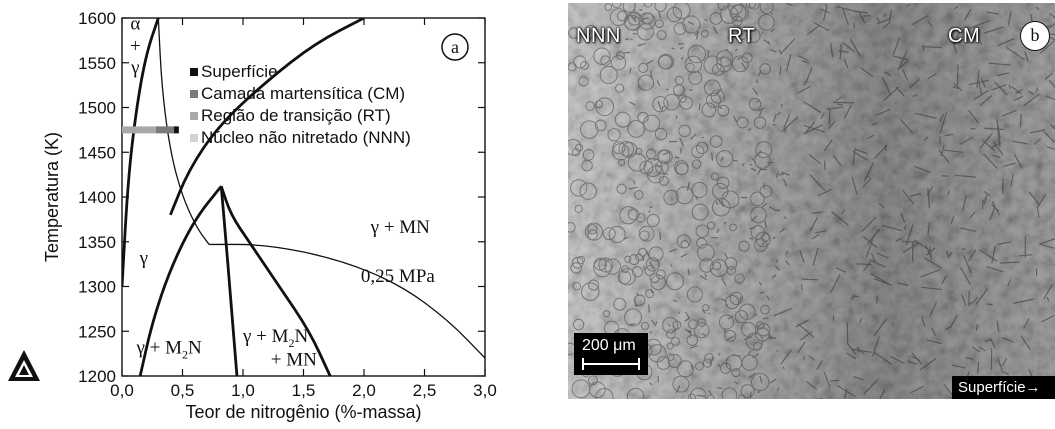 This screenshot has width=1055, height=429. What do you see at coordinates (275, 338) in the screenshot?
I see `region-label-gamma-m2n-mn-1: γ + M2N` at bounding box center [275, 338].